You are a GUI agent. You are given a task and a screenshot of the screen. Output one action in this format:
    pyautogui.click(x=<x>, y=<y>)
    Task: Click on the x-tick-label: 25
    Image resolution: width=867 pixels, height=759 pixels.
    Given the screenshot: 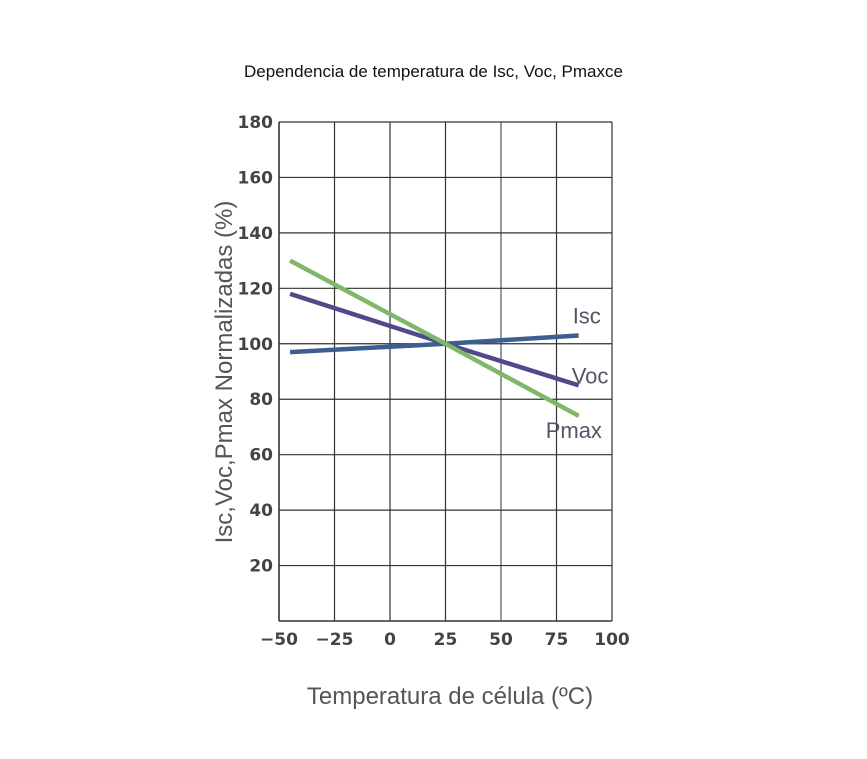 What is the action you would take?
    pyautogui.click(x=446, y=640)
    